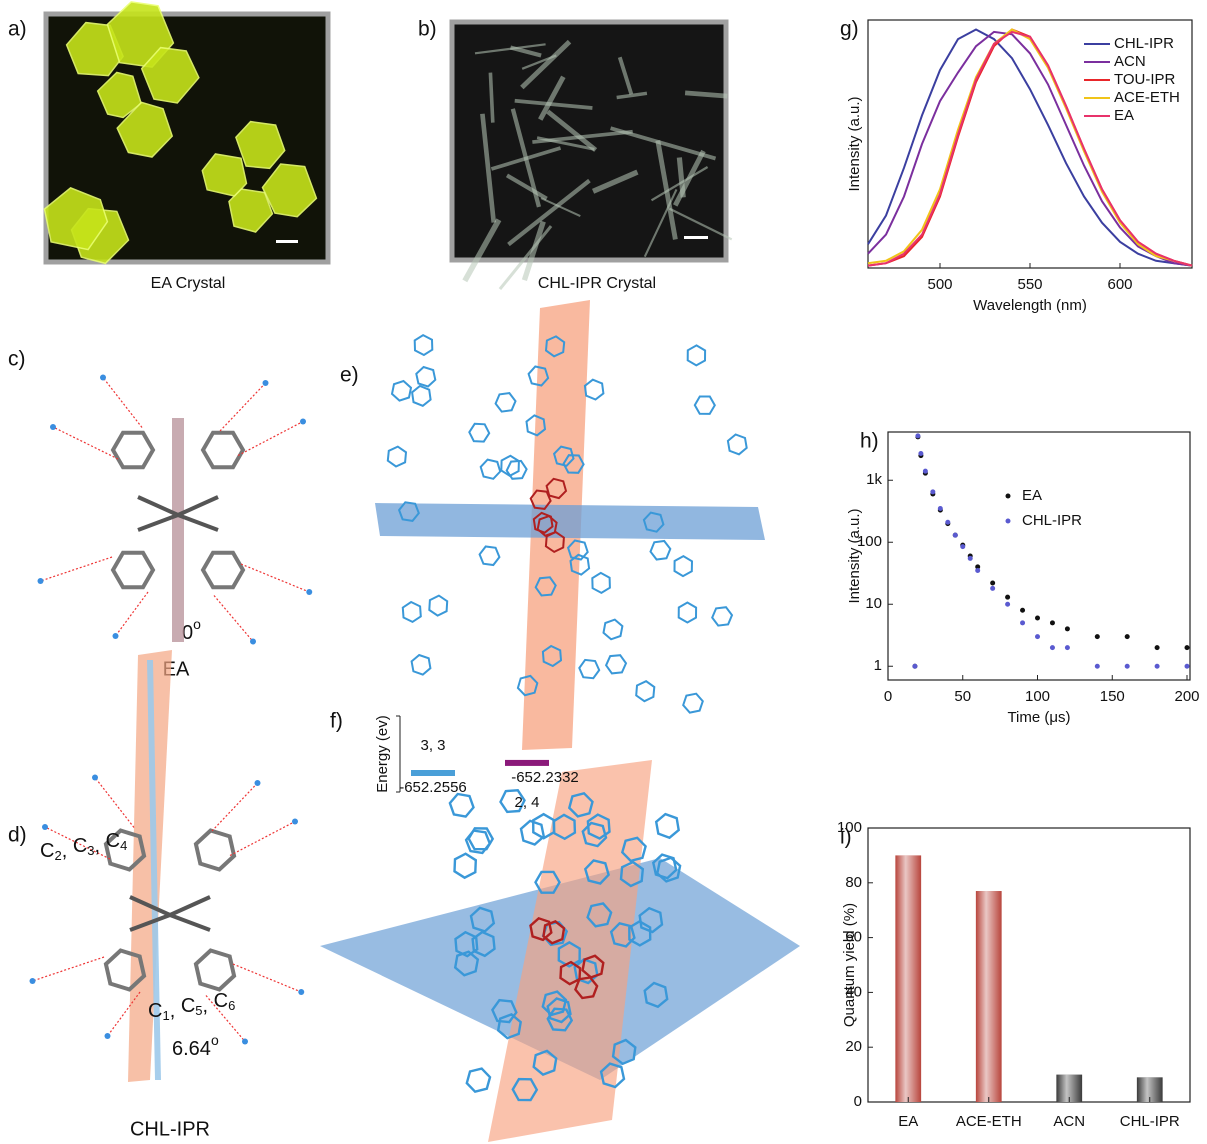 This screenshot has width=1207, height=1144. What do you see at coordinates (427, 29) in the screenshot?
I see `panel-label: b)` at bounding box center [427, 29].